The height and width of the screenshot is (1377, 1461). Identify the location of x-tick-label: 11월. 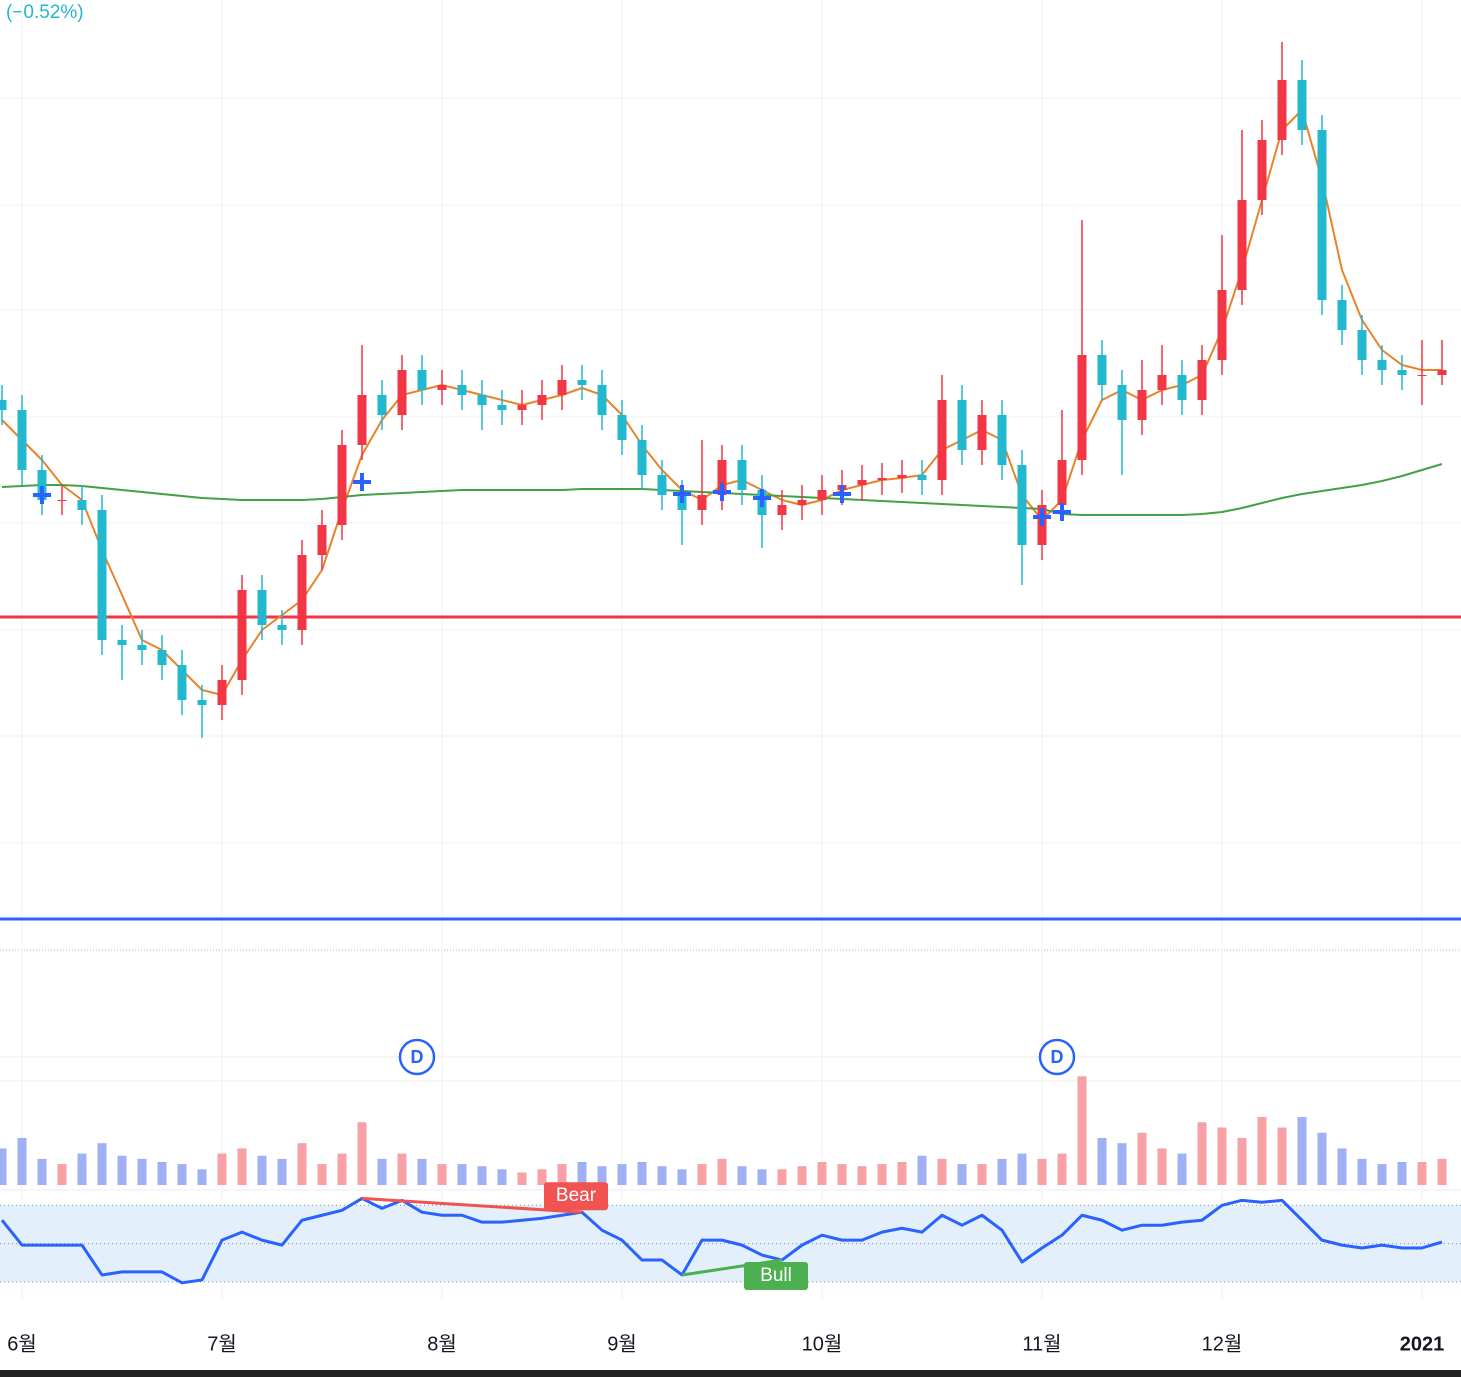
(1041, 1343).